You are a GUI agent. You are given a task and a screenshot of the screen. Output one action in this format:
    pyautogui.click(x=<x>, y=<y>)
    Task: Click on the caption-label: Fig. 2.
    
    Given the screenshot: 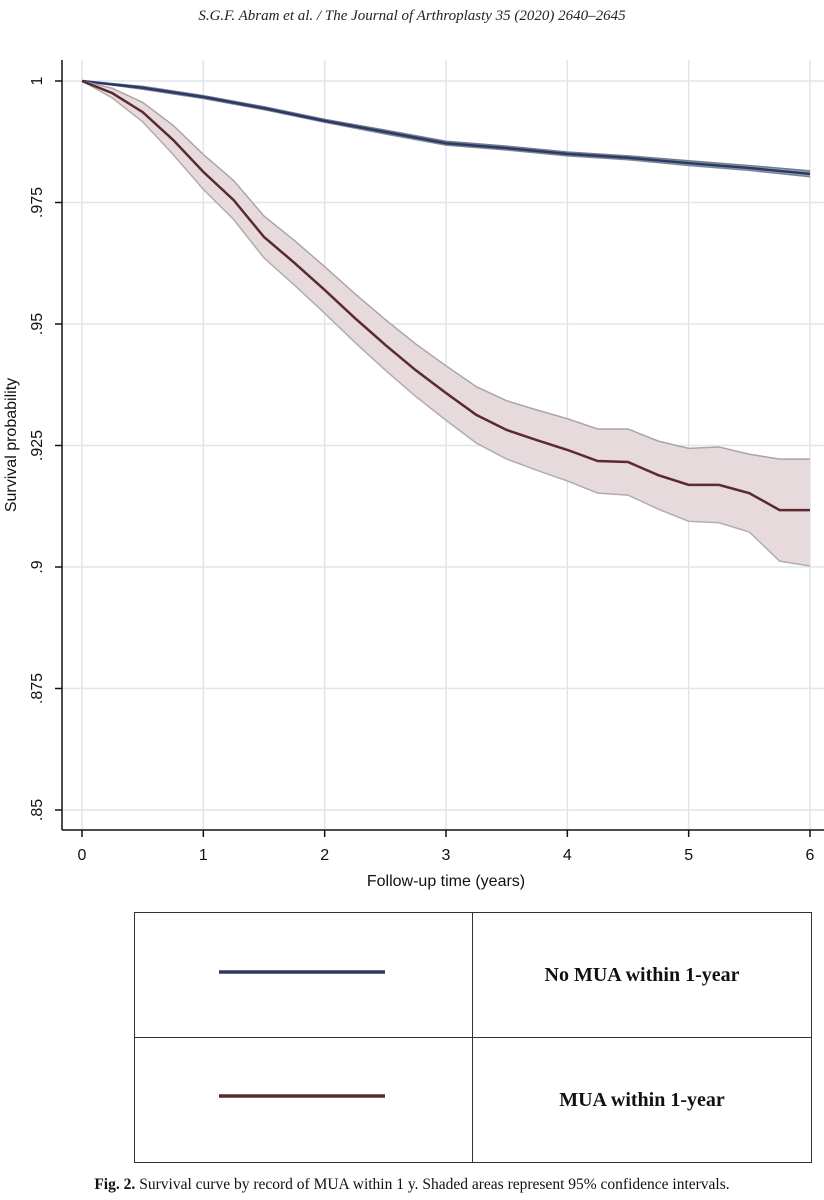 What is the action you would take?
    pyautogui.click(x=115, y=1184)
    